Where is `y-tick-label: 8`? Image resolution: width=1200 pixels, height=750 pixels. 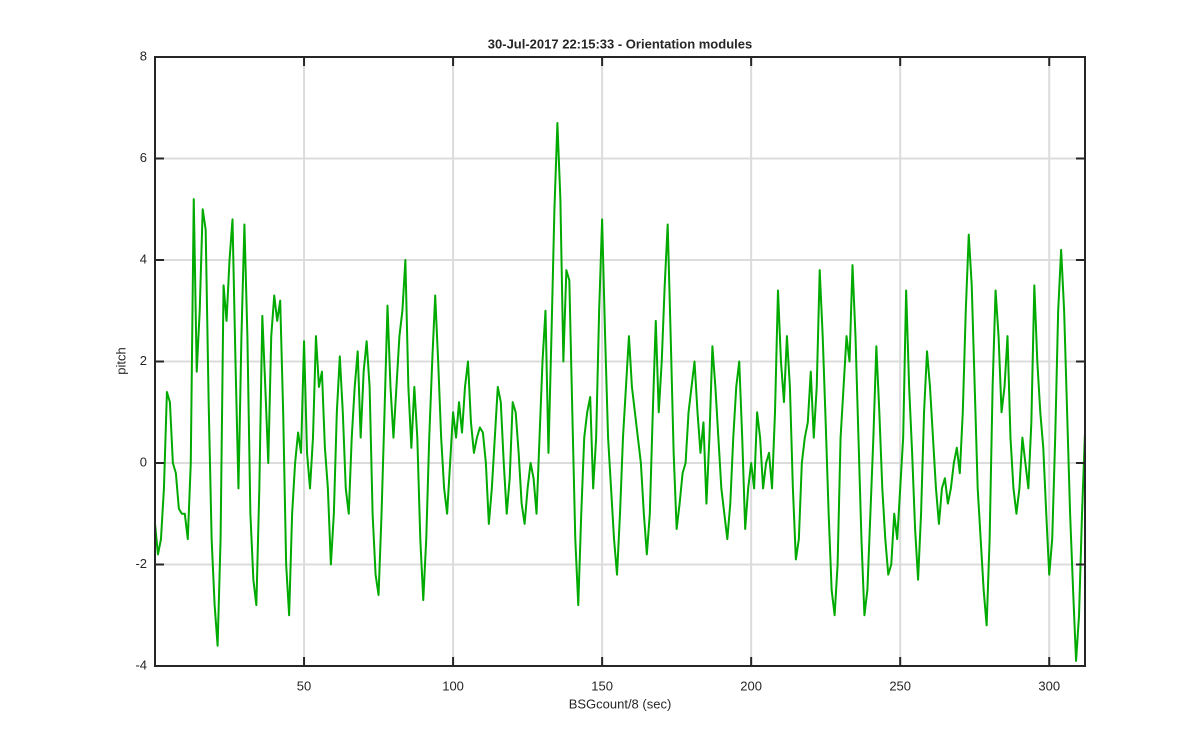
y-tick-label: 8 is located at coordinates (143, 55).